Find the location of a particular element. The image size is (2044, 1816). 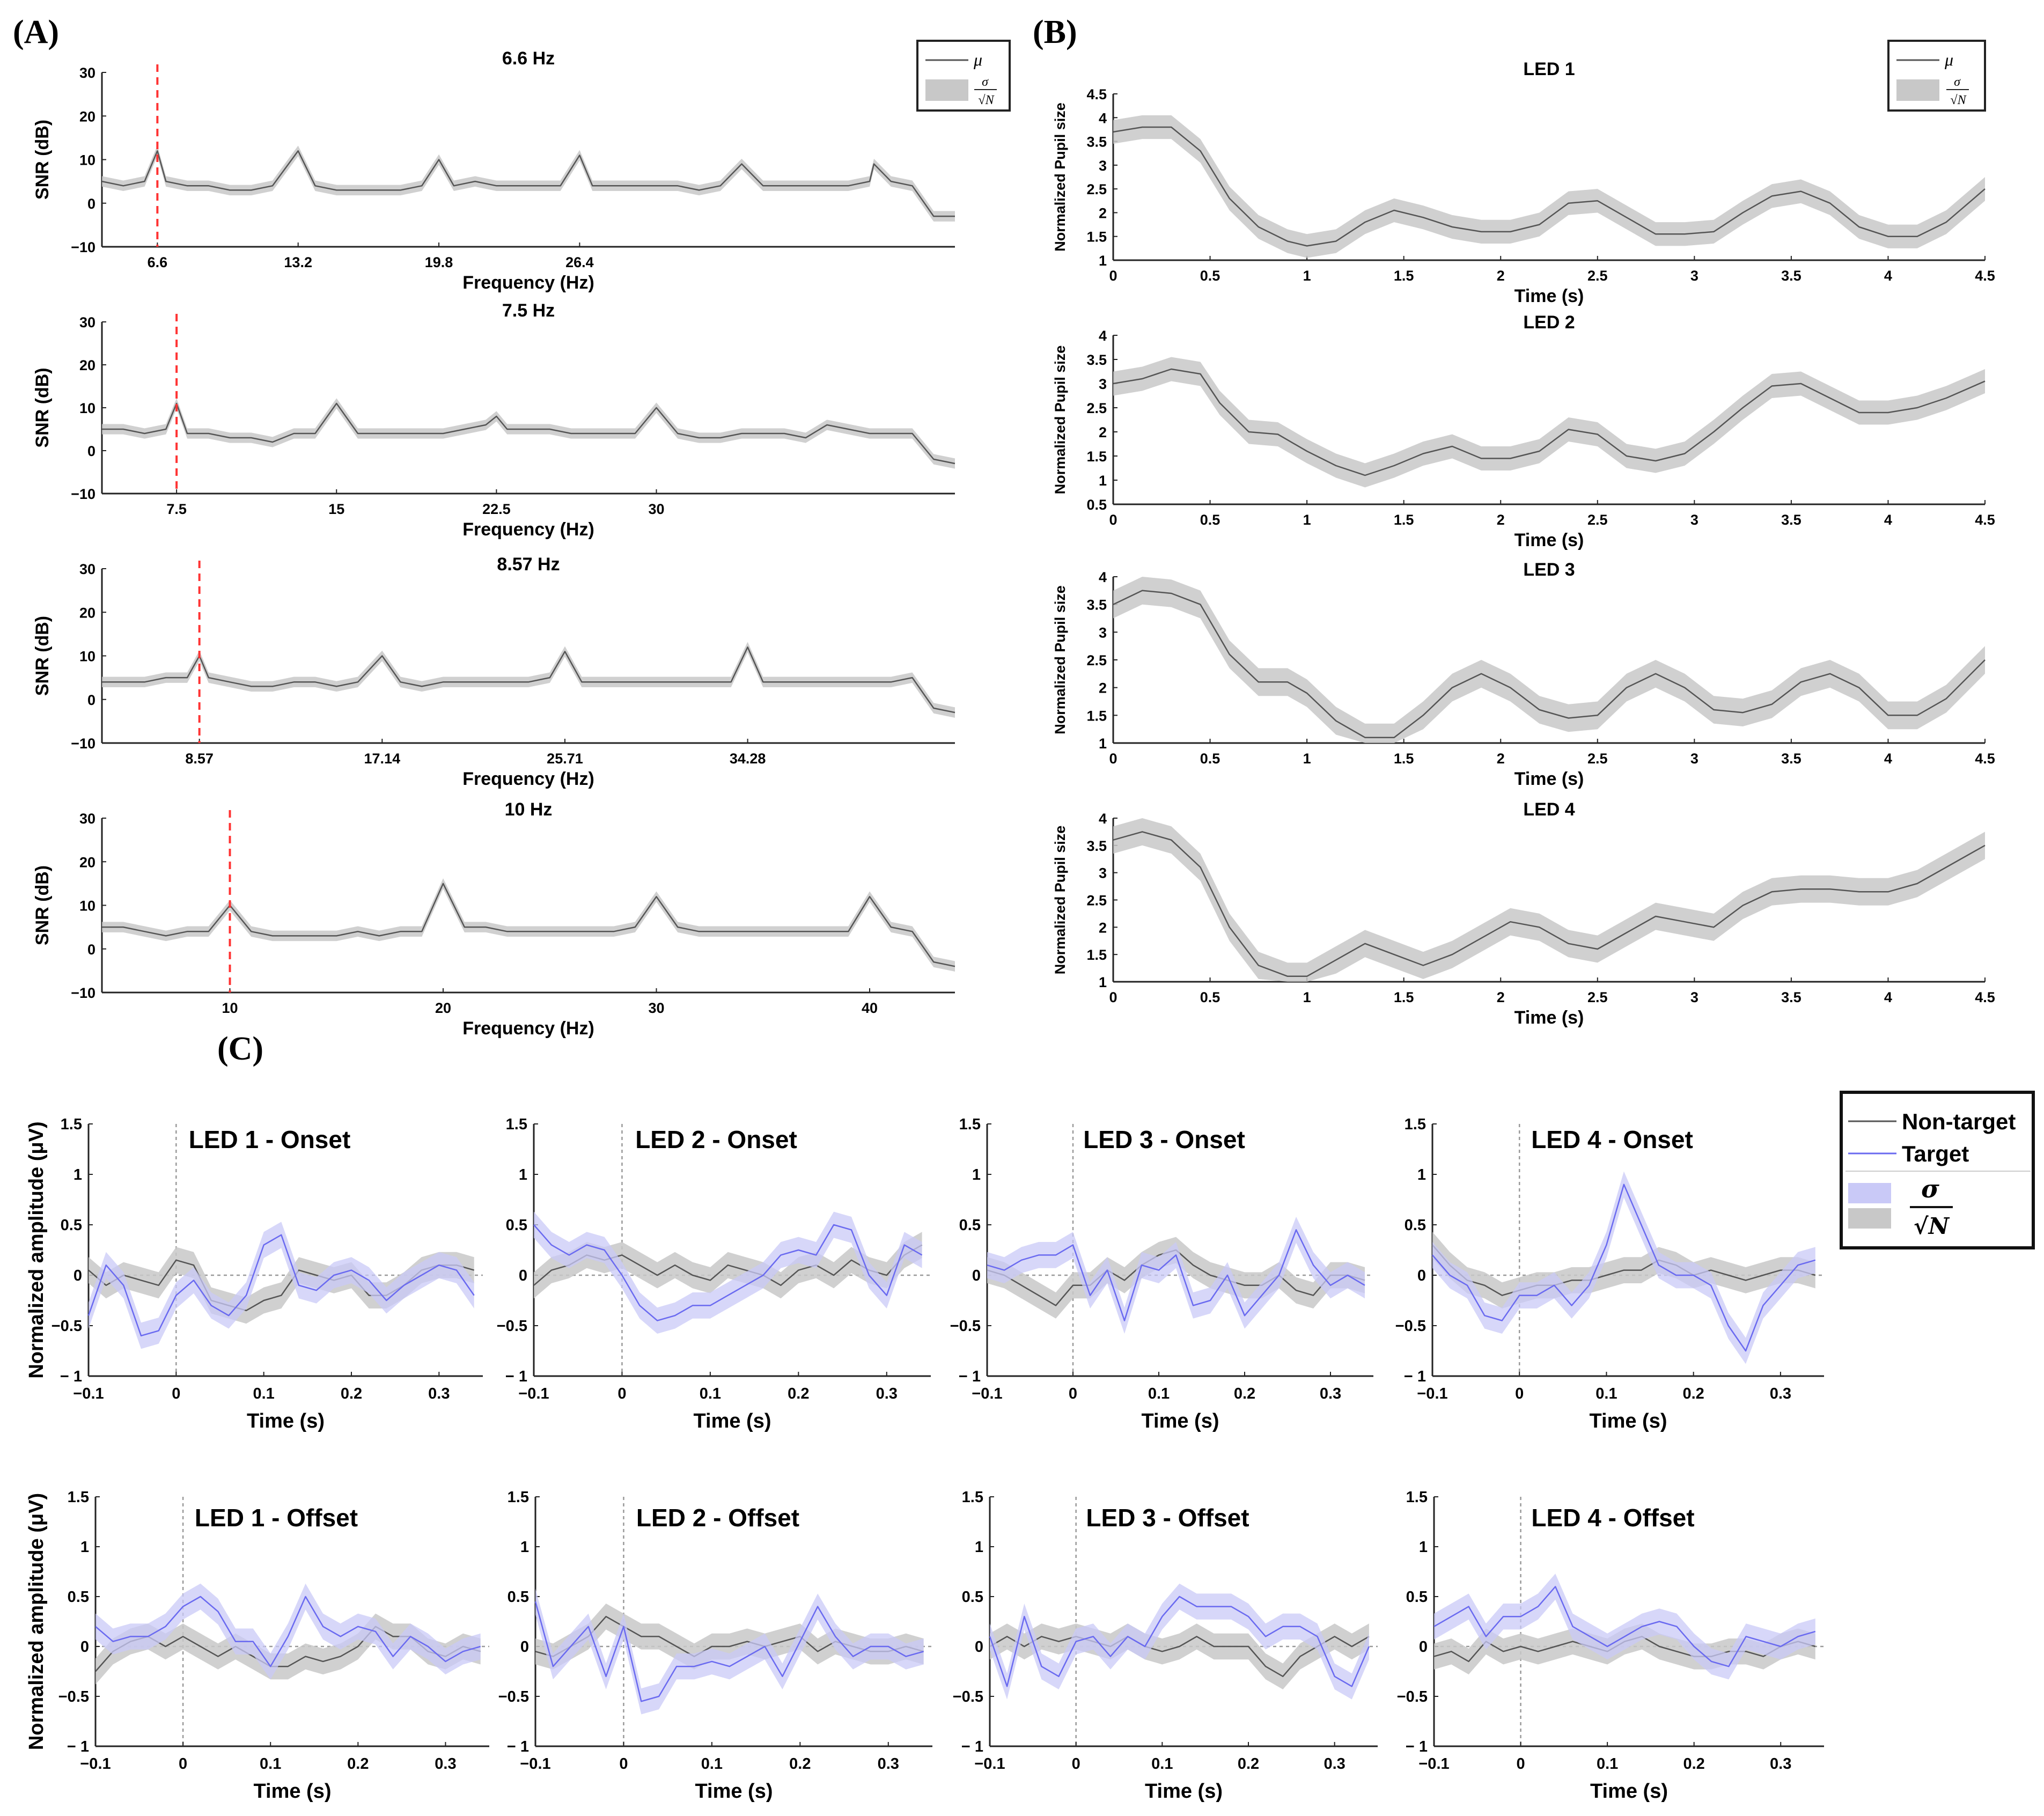

x-tick-label: 40 is located at coordinates (870, 1008).